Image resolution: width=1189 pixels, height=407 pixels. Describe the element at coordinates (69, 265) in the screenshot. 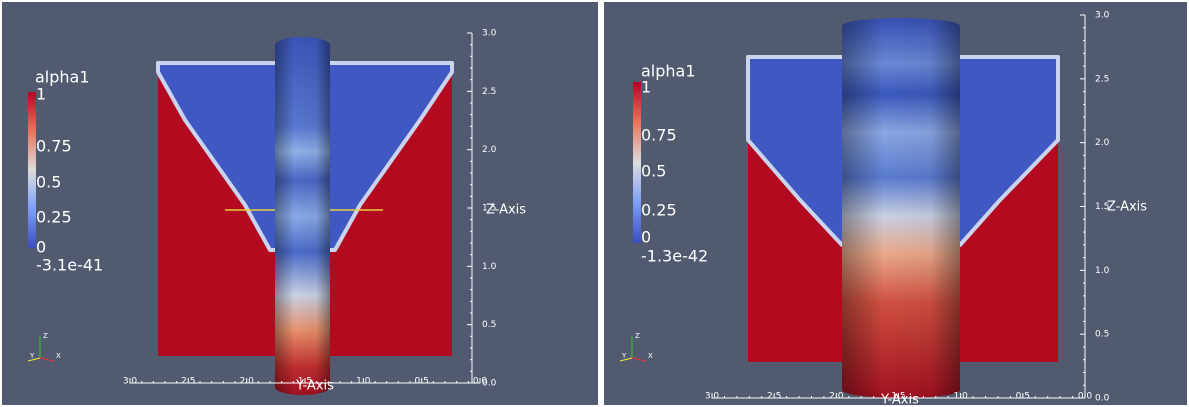

I see `colorbar-label: -3.1e-41` at that location.